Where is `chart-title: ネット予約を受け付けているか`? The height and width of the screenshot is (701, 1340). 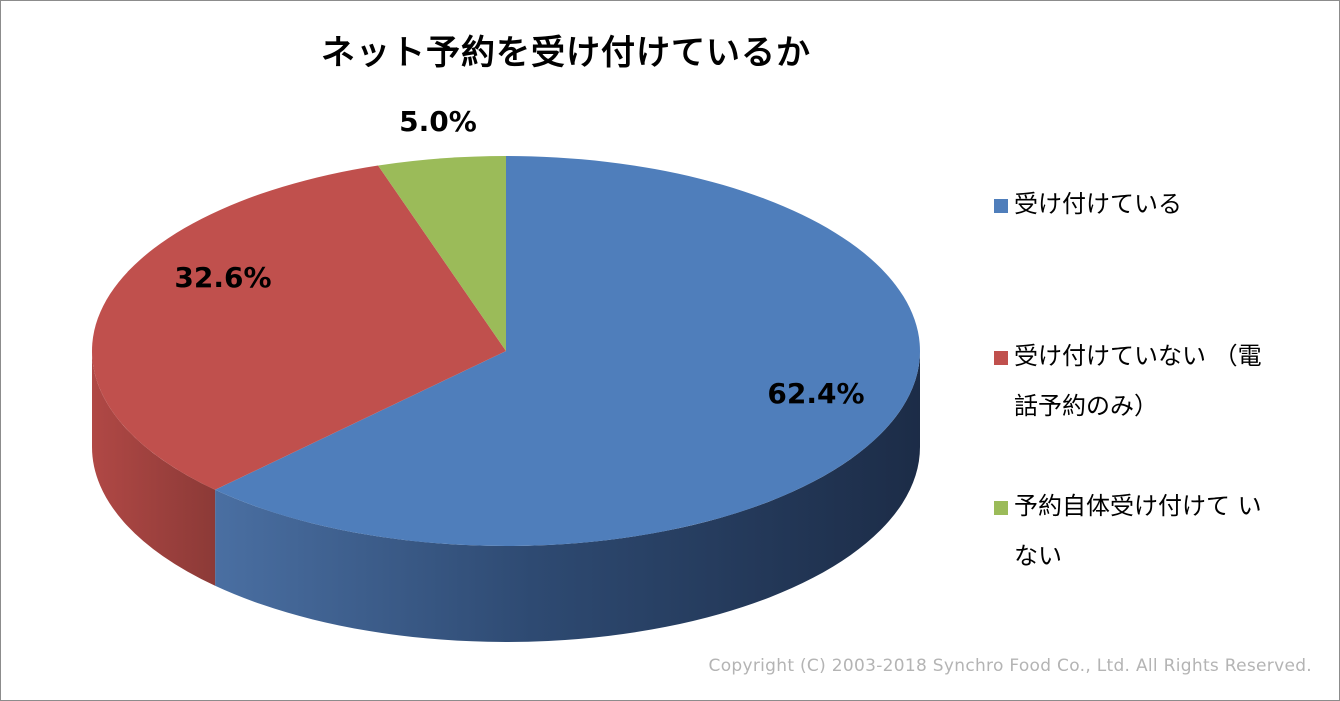
chart-title: ネット予約を受け付けているか is located at coordinates (566, 53).